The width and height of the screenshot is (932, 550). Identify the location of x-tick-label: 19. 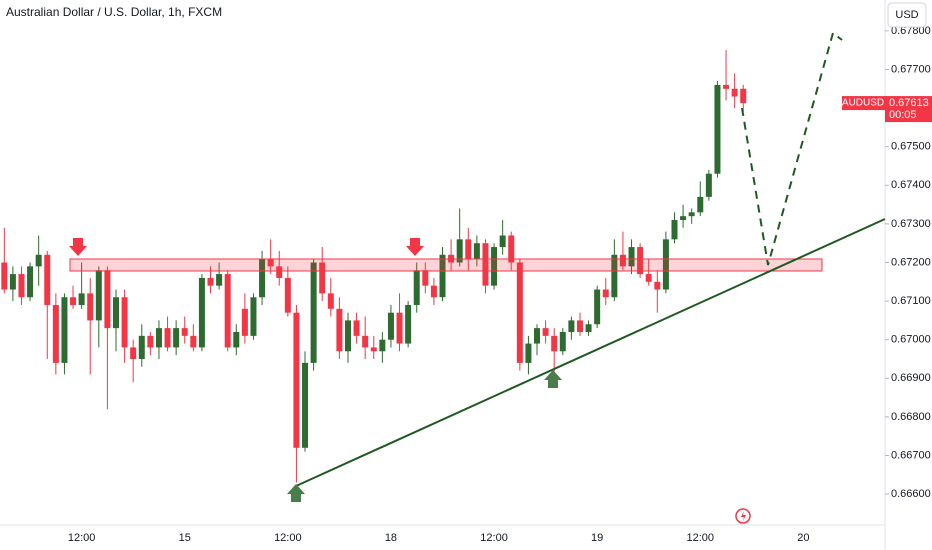
(597, 538).